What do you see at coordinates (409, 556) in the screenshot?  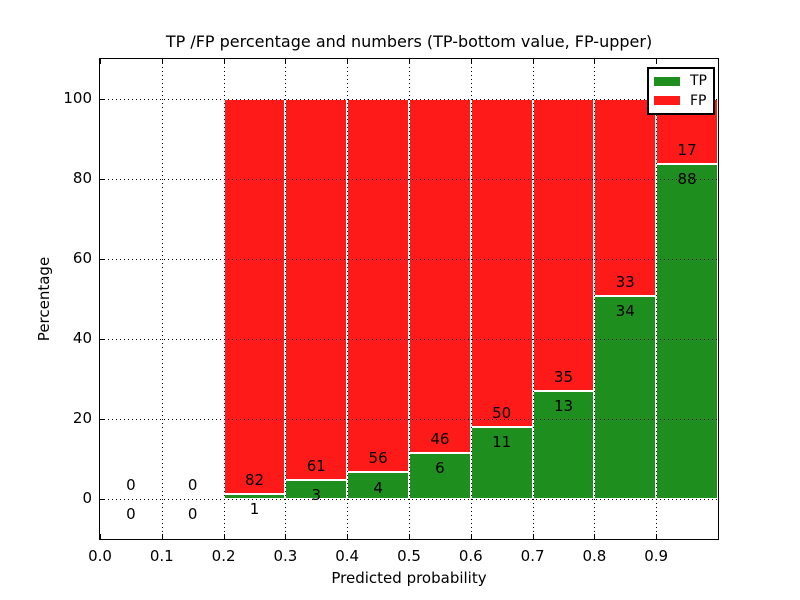 I see `x-tick-label: 0.5` at bounding box center [409, 556].